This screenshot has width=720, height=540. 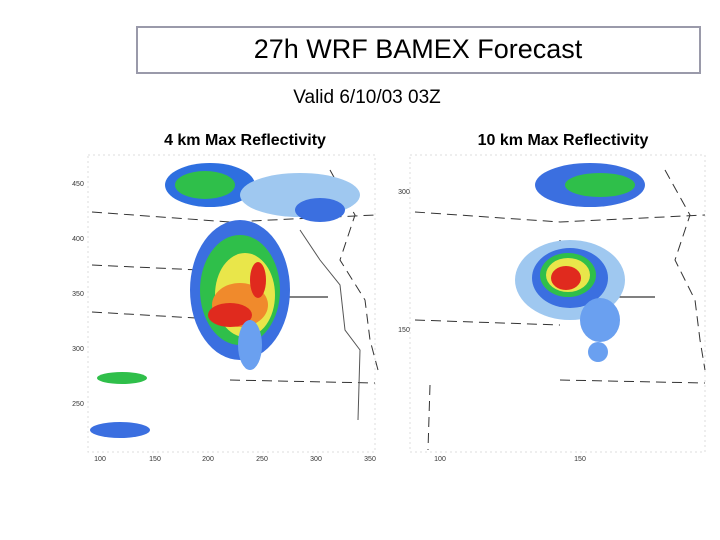 I want to click on radar-echo, so click(x=580, y=262).